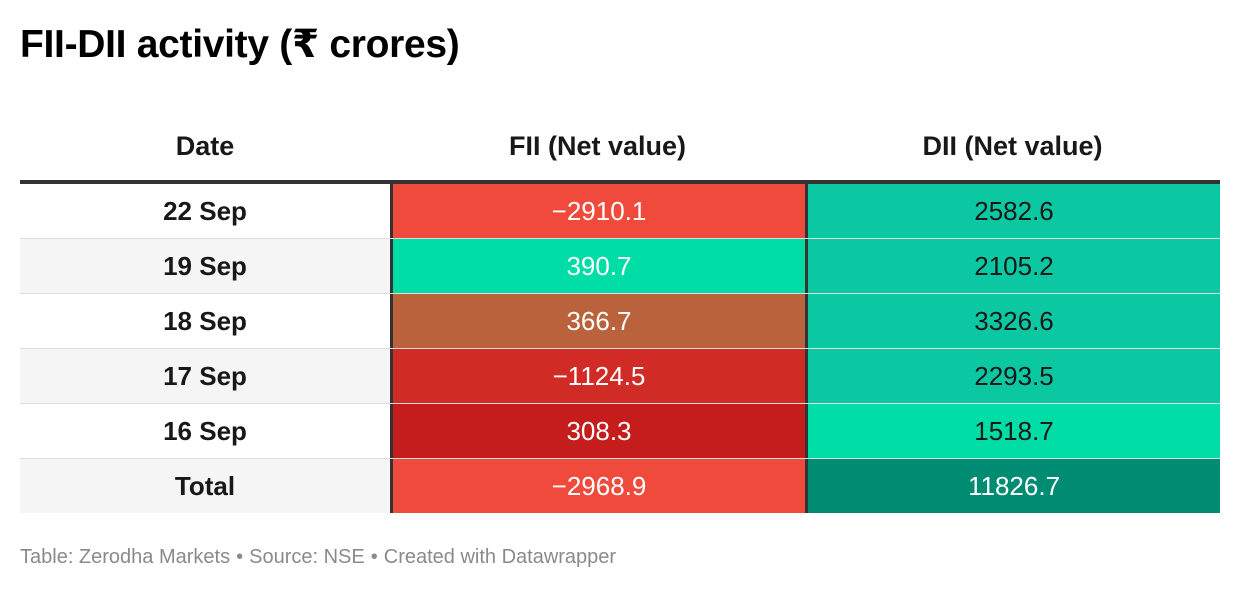 The height and width of the screenshot is (592, 1240). What do you see at coordinates (597, 266) in the screenshot?
I see `fii-value-cell: 390.7` at bounding box center [597, 266].